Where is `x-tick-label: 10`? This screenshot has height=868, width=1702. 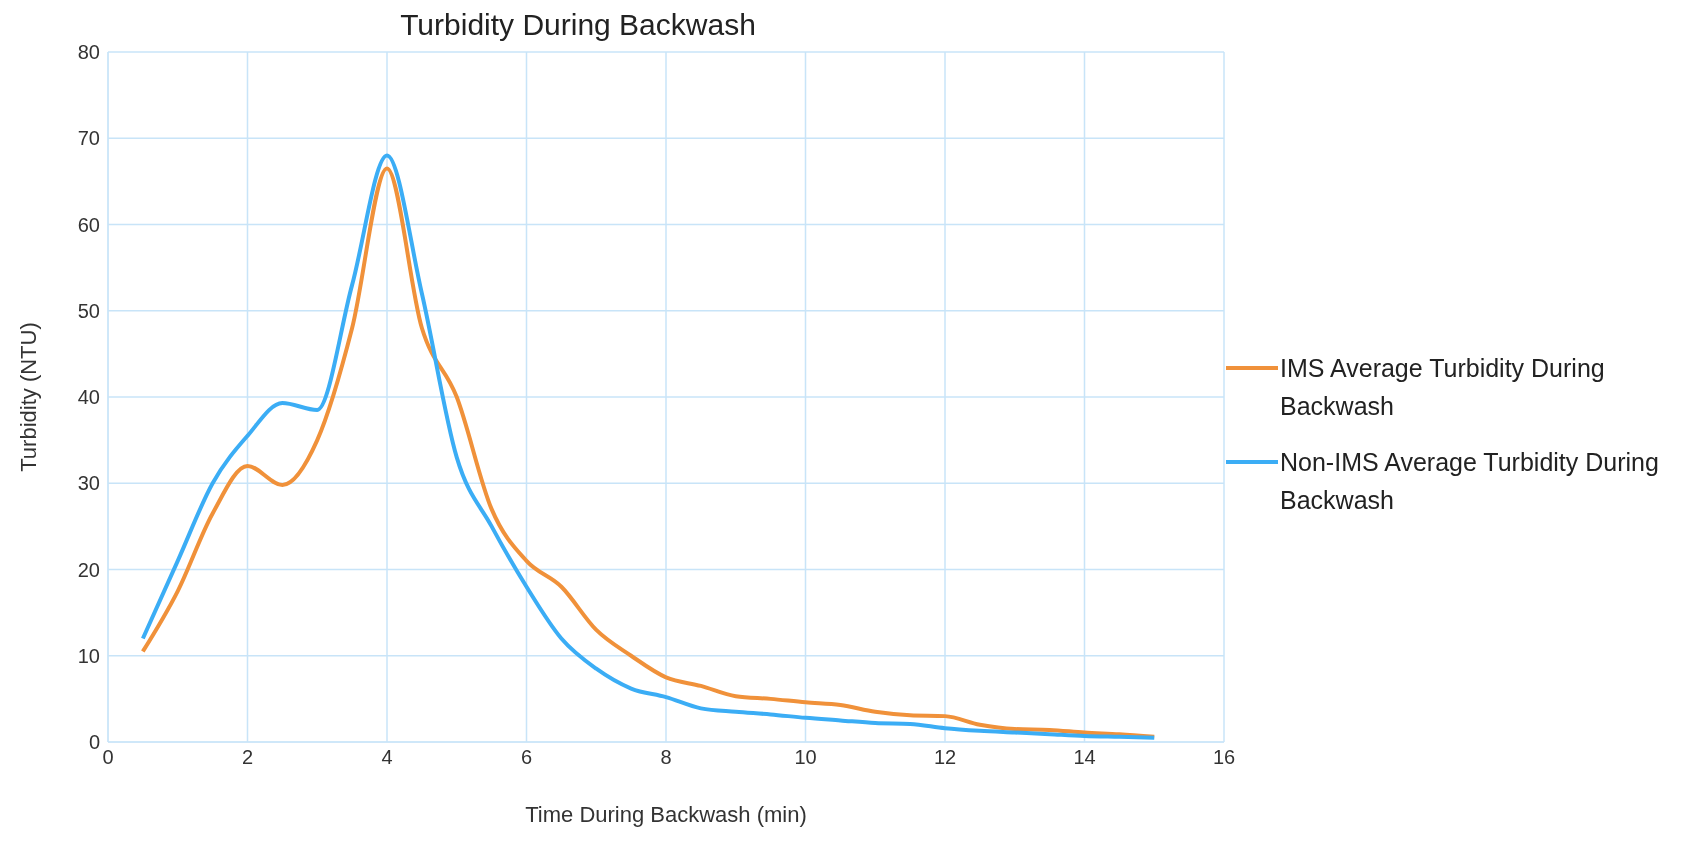 x-tick-label: 10 is located at coordinates (805, 757).